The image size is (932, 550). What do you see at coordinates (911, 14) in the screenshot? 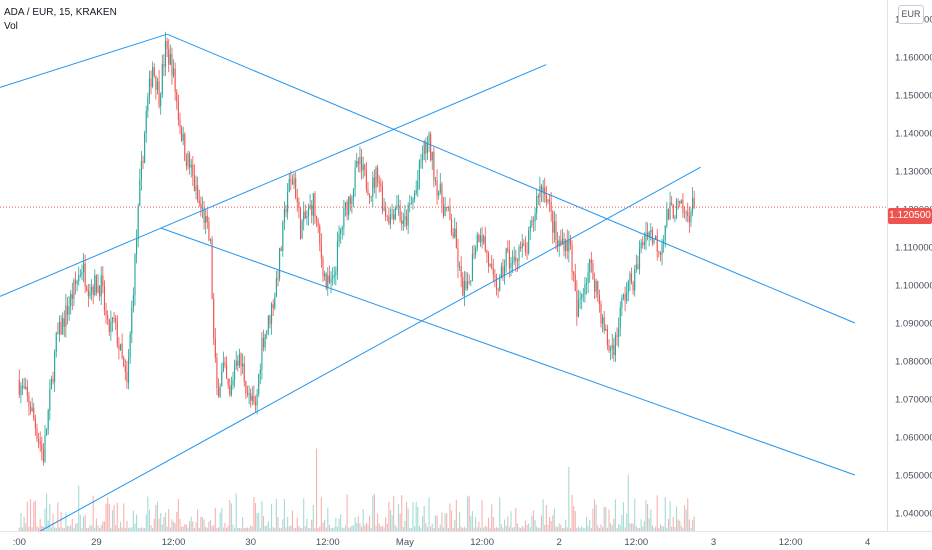
I see `currency-button: EUR` at bounding box center [911, 14].